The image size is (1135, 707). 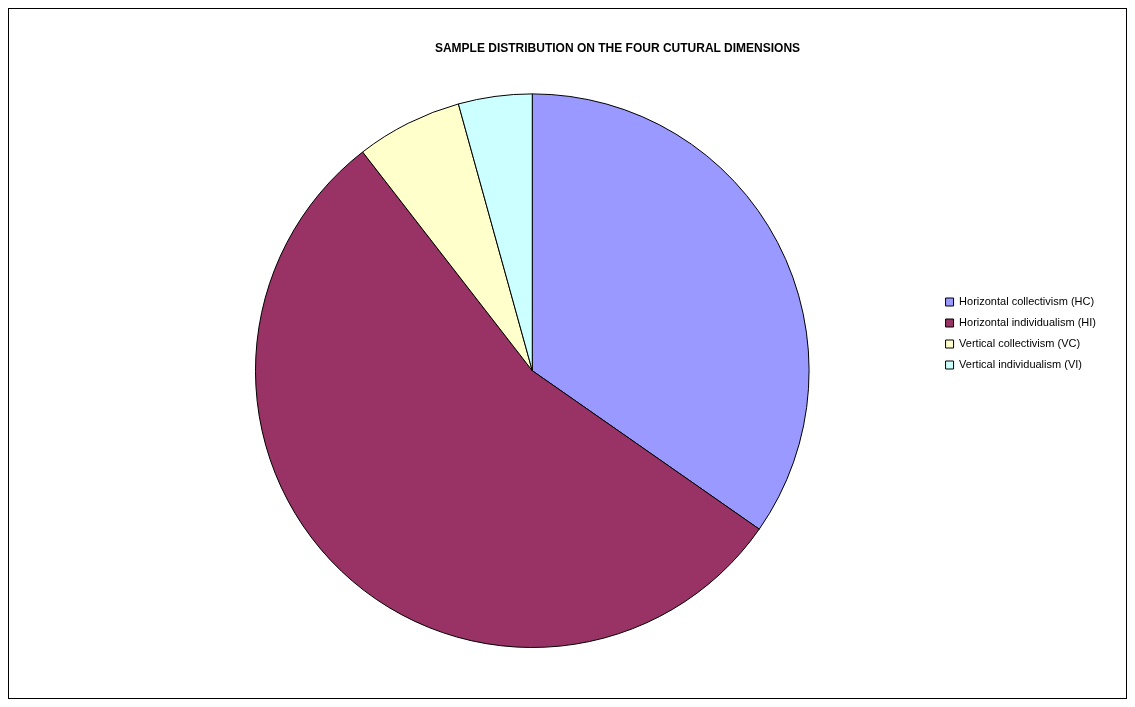 I want to click on legend-label: Vertical collectivism (VC), so click(x=1020, y=343).